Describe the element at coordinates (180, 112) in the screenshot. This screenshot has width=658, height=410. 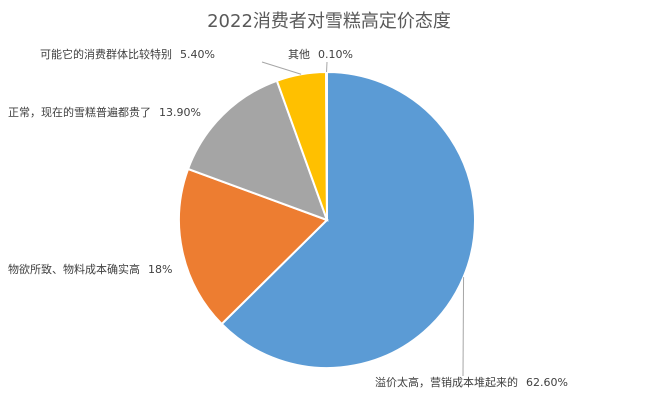
I see `value-label: 13.90%` at that location.